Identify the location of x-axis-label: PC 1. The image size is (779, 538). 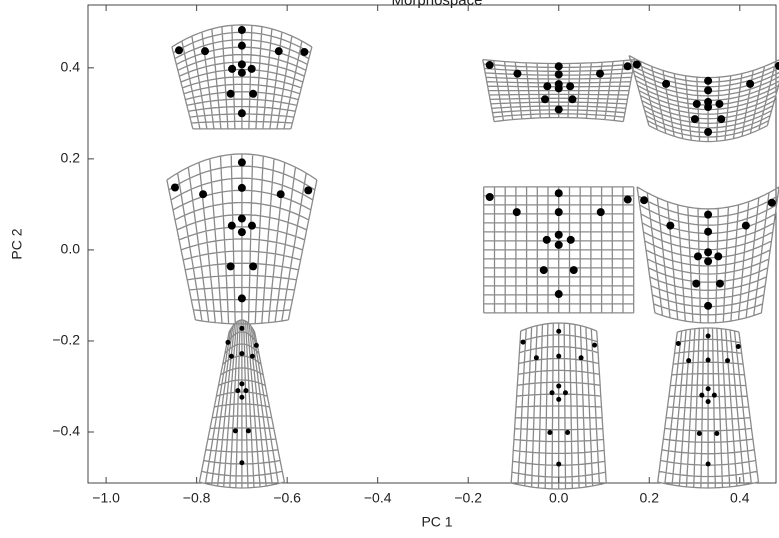
(436, 522).